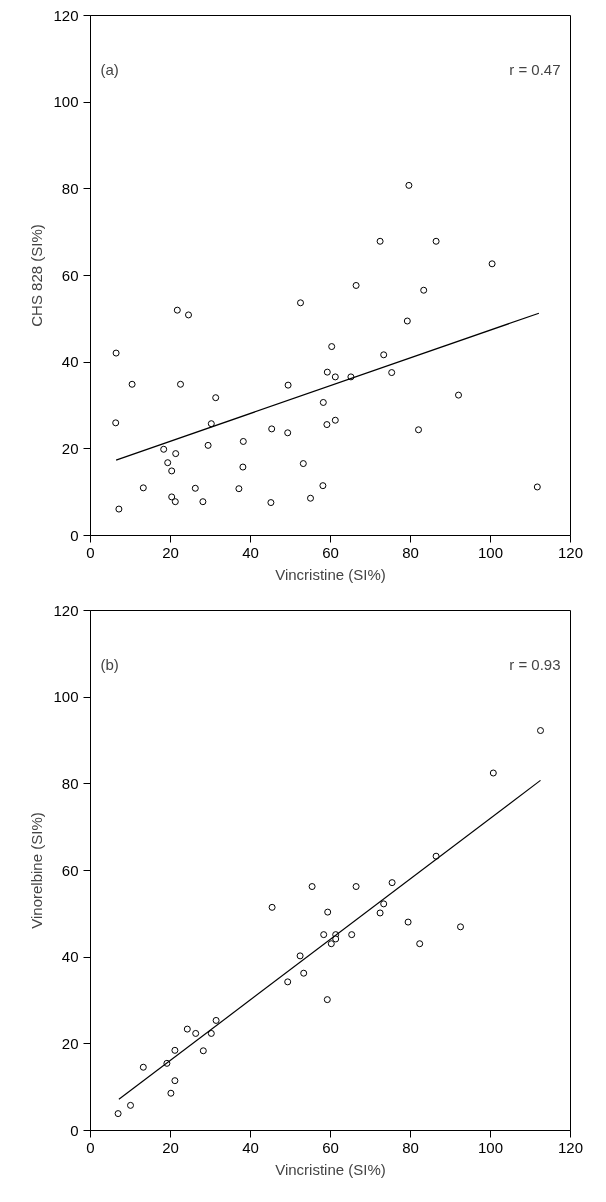  Describe the element at coordinates (410, 1147) in the screenshot. I see `x-tick-label: 80` at that location.